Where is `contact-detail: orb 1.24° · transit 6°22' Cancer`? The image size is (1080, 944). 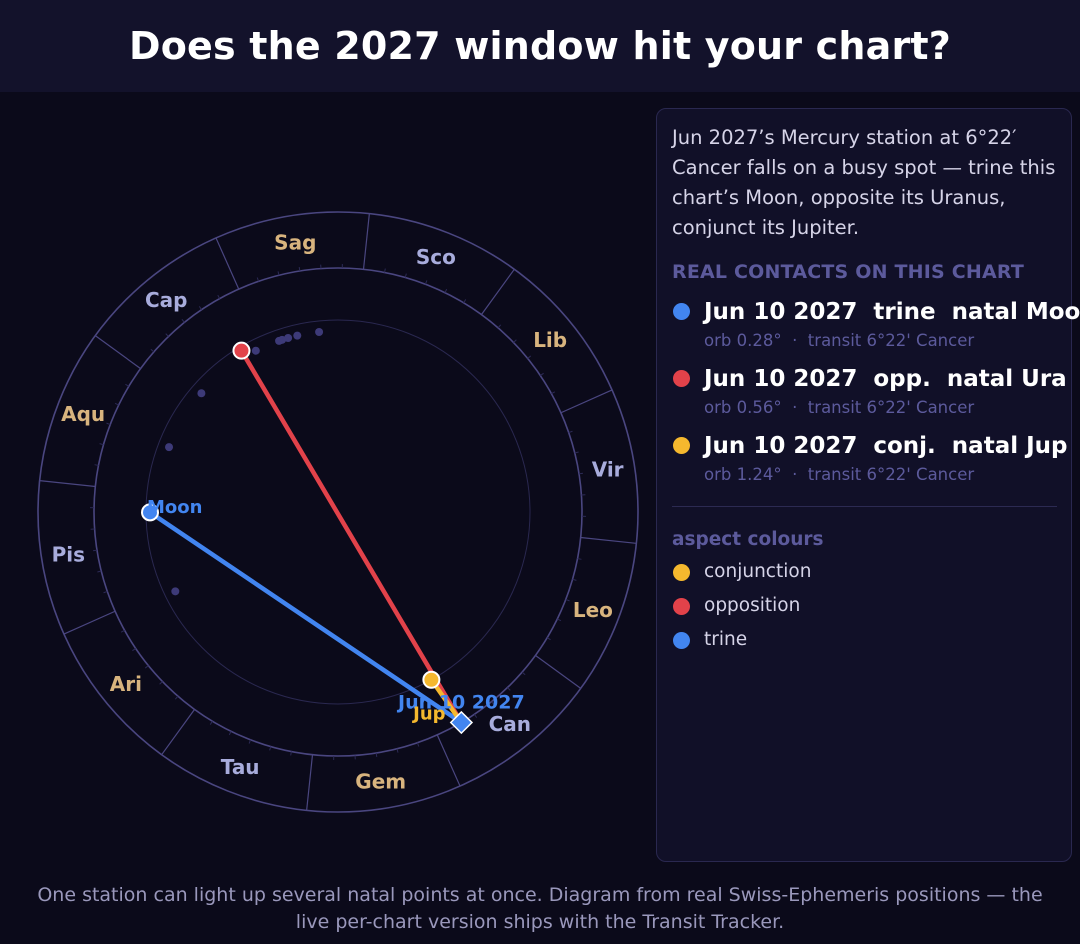 contact-detail: orb 1.24° · transit 6°22' Cancer is located at coordinates (839, 474).